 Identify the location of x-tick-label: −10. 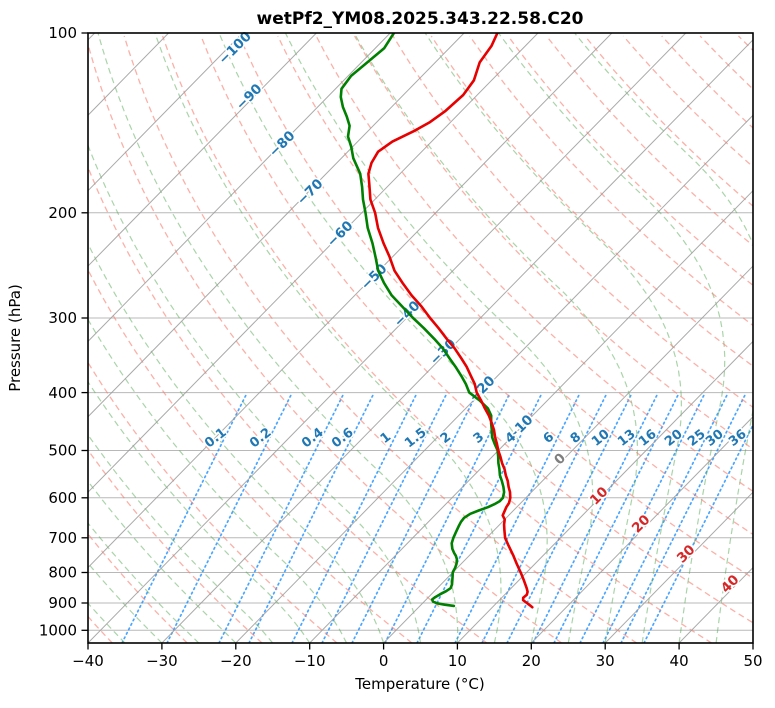
(310, 661).